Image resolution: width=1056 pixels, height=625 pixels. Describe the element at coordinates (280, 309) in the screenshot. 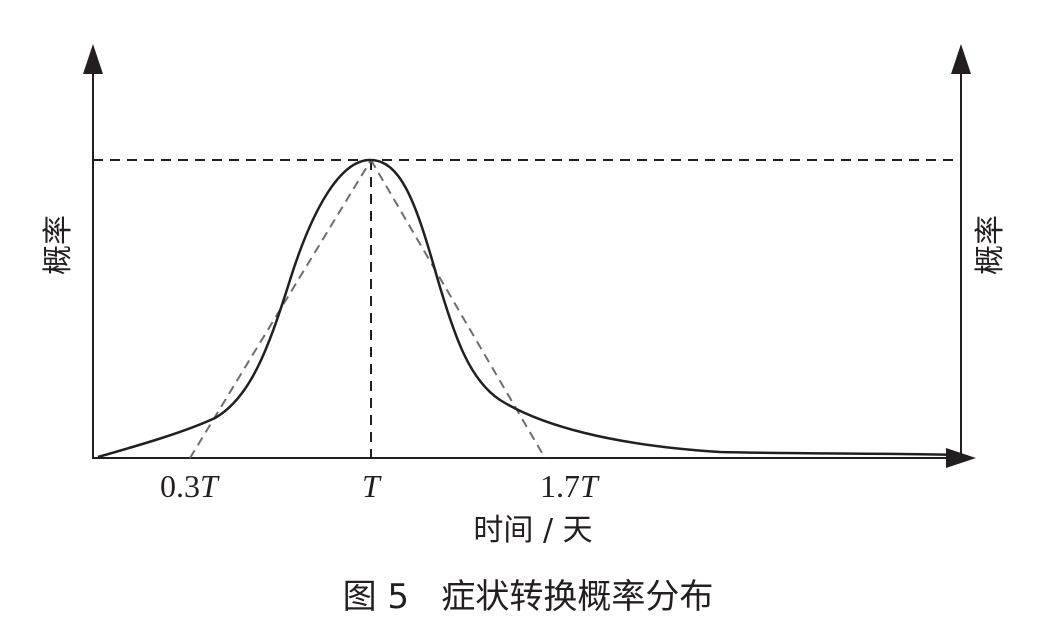

I see `triangle-left-edge` at that location.